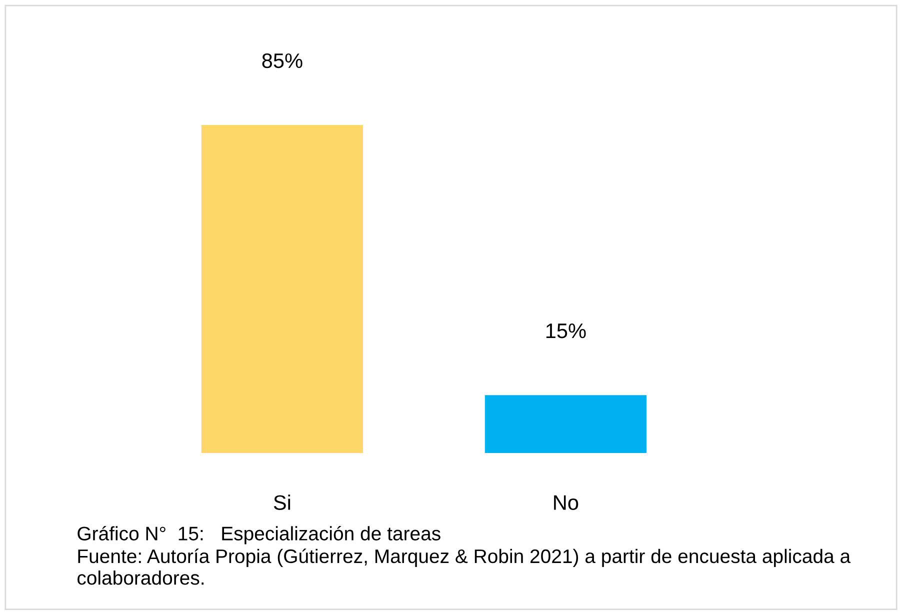 The width and height of the screenshot is (902, 613). What do you see at coordinates (566, 502) in the screenshot?
I see `x-tick-label: No` at bounding box center [566, 502].